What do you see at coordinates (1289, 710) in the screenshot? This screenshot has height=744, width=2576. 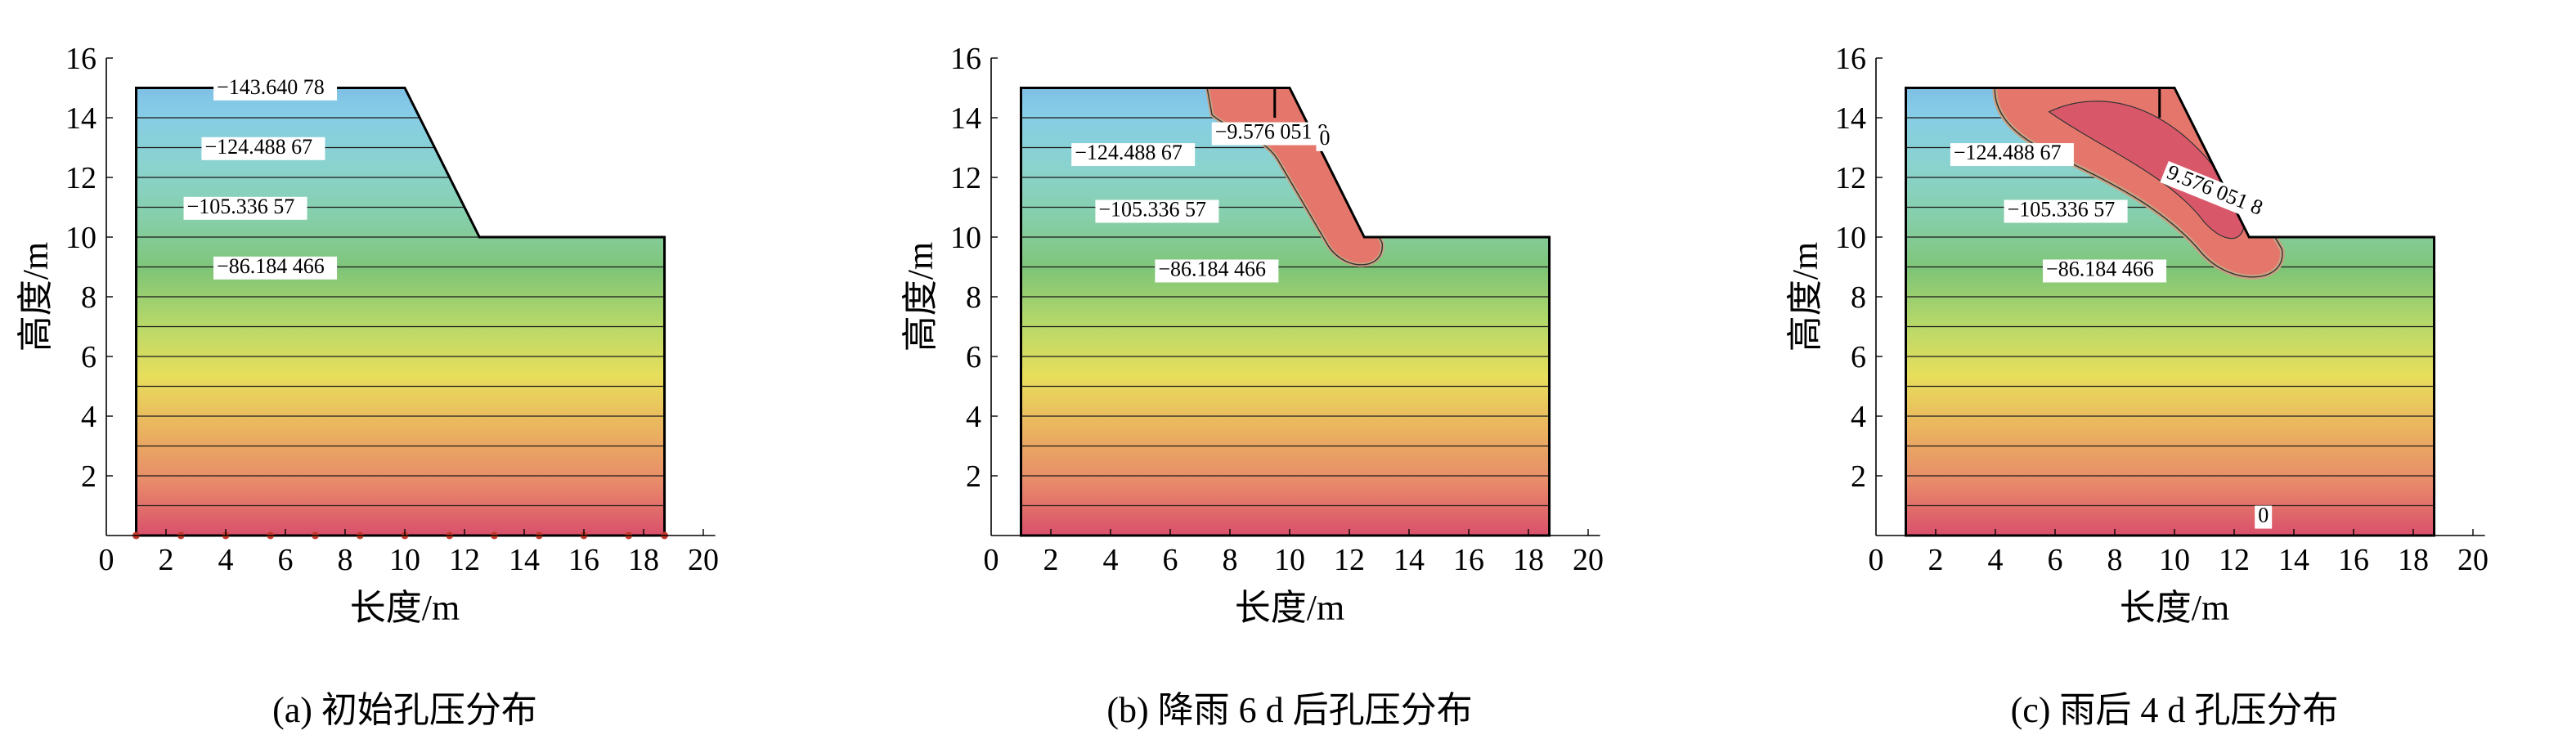 I see `panel-caption: (b) 降雨 6 d 后孔压分布` at bounding box center [1289, 710].